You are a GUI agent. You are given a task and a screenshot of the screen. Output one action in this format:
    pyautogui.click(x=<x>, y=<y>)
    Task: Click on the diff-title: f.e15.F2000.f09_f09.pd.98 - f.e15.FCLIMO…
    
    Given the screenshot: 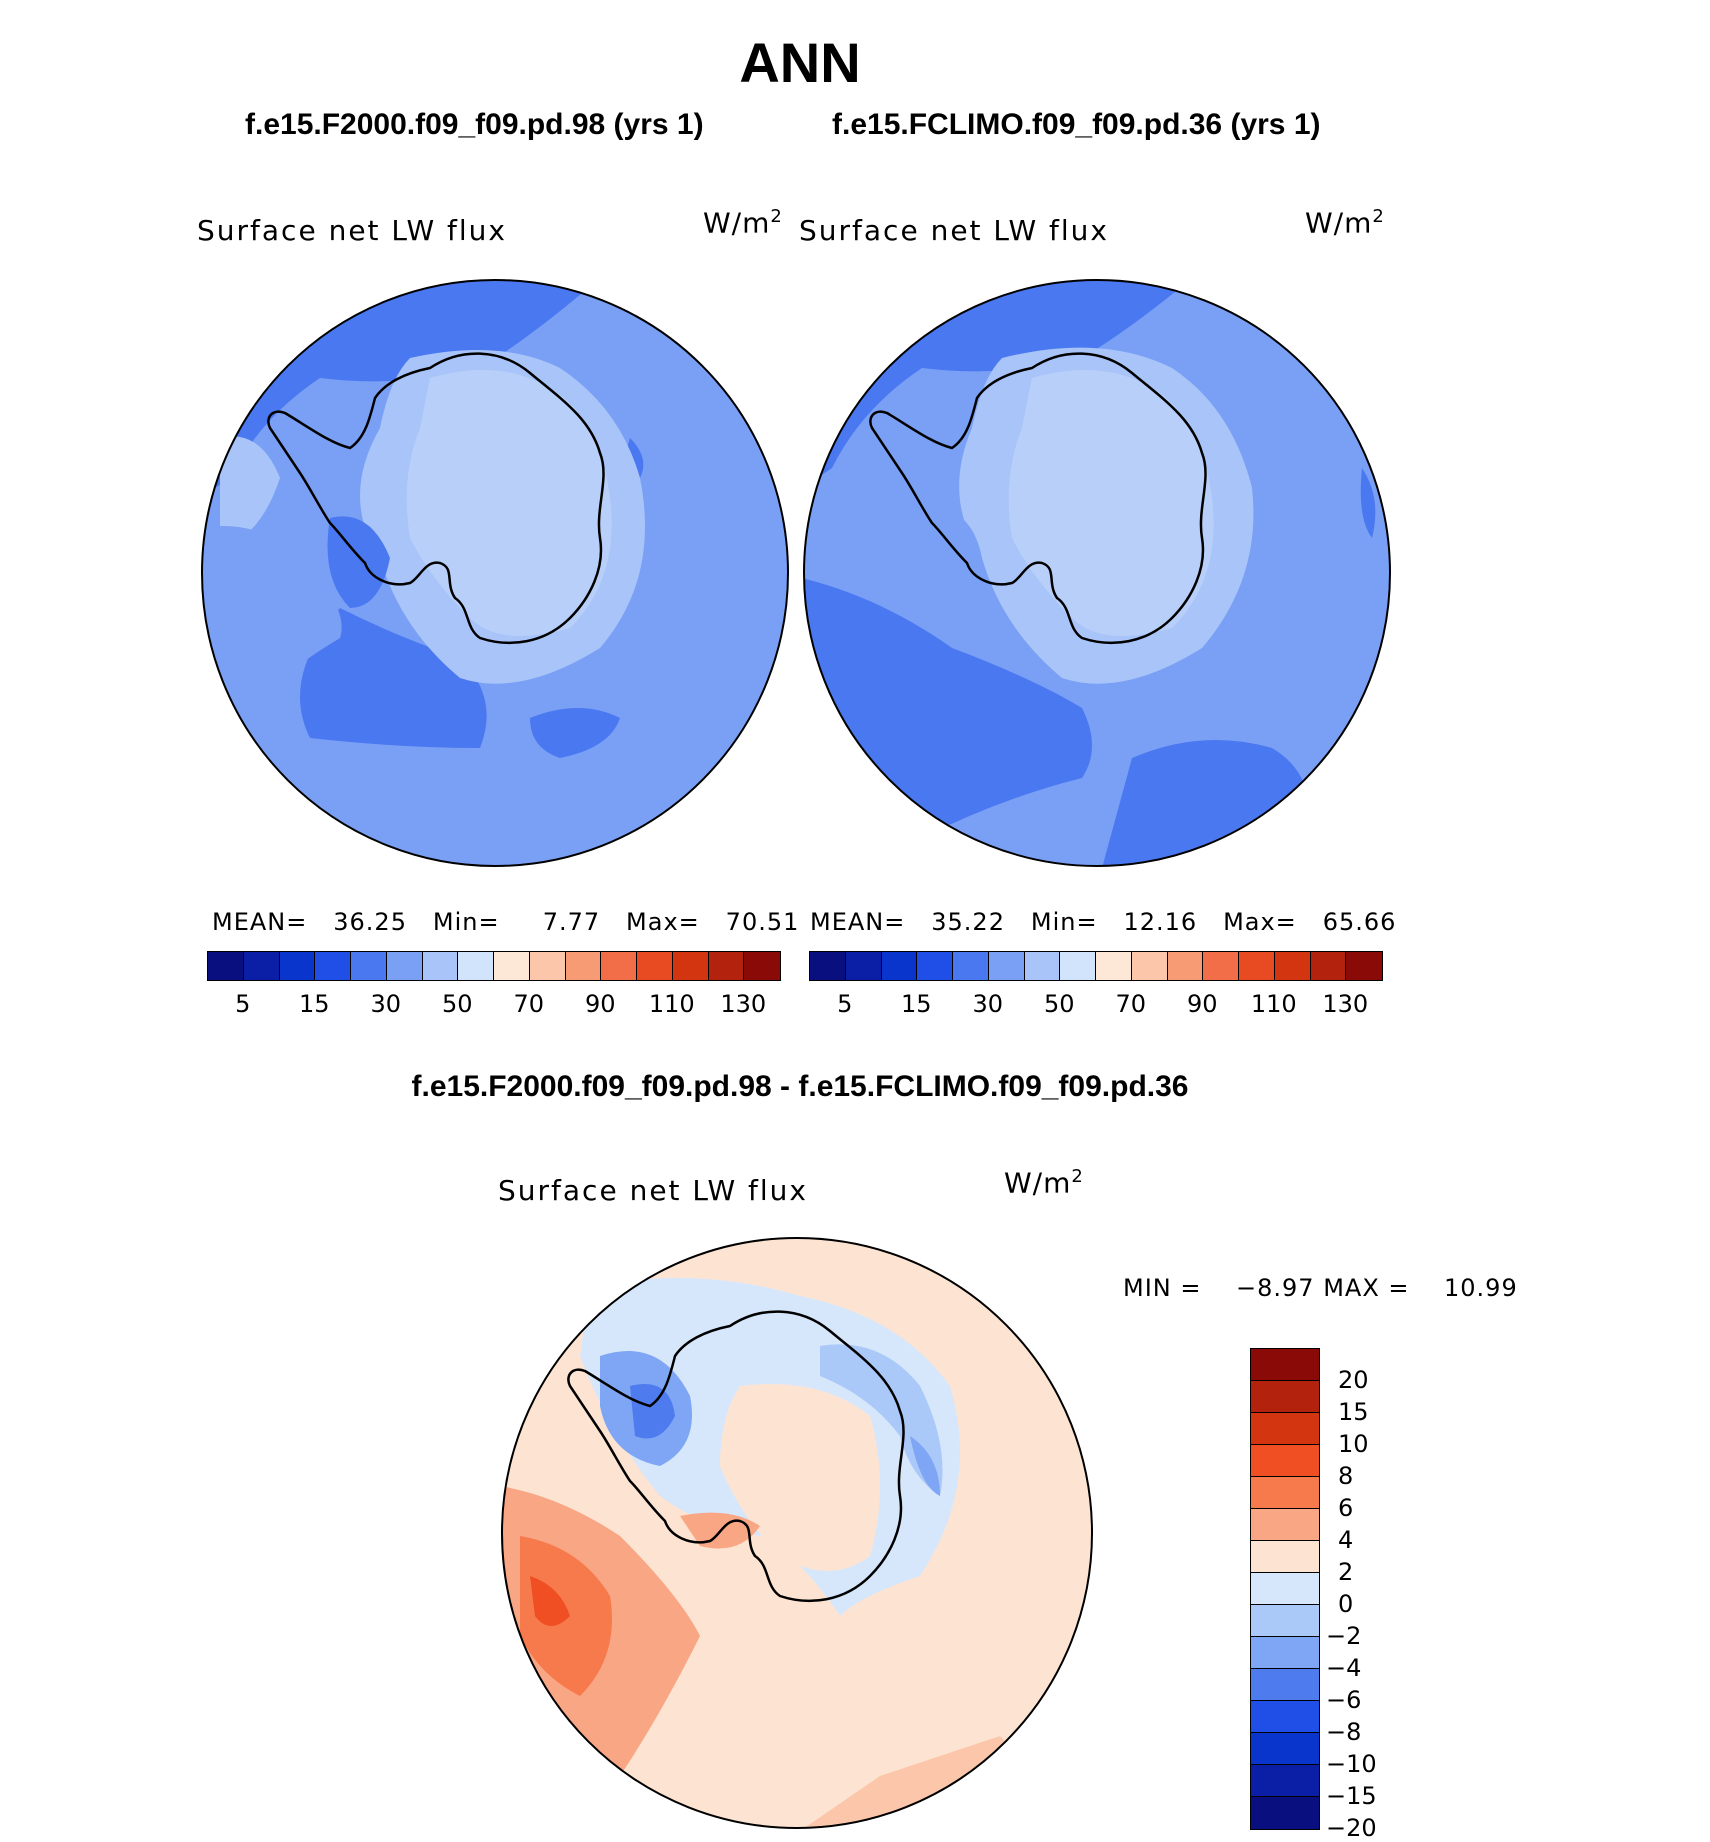 What is the action you would take?
    pyautogui.click(x=800, y=1086)
    